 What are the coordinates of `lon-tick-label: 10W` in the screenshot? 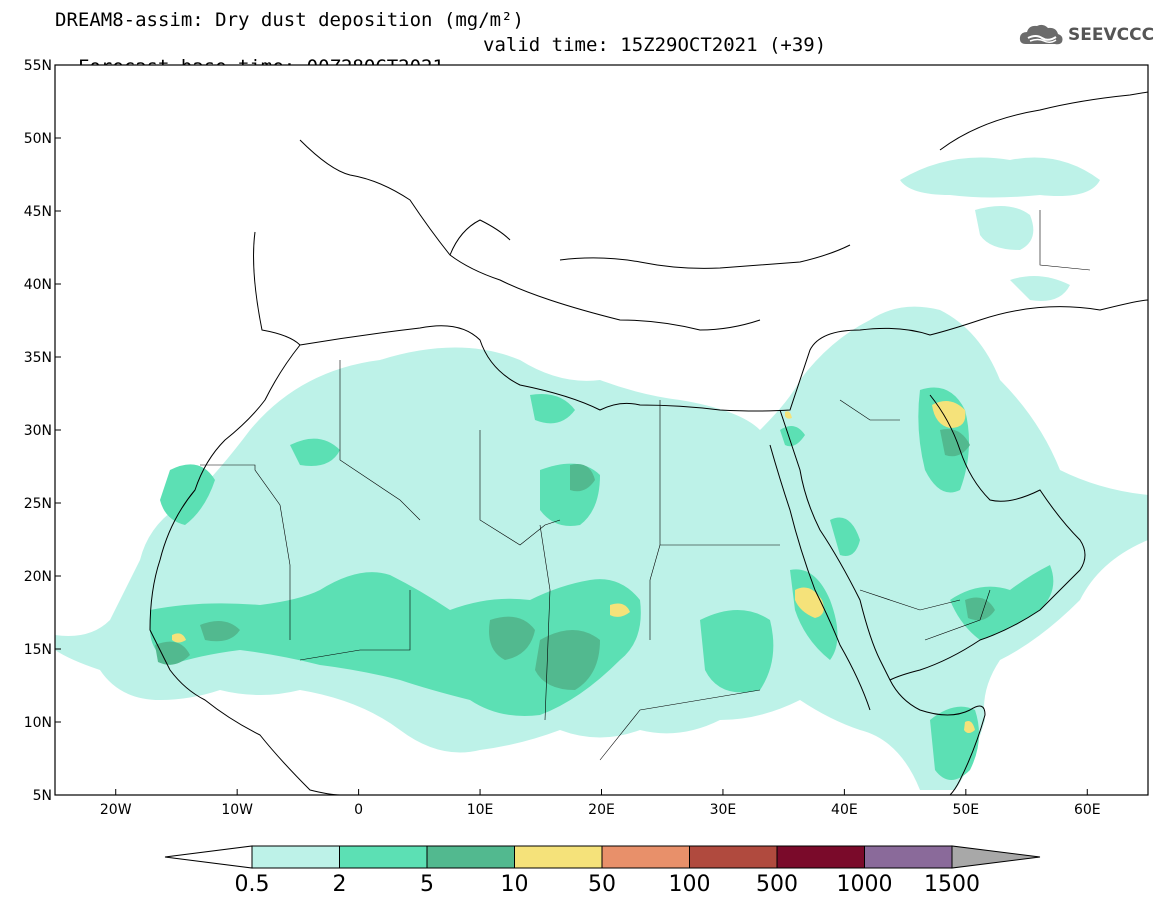 It's located at (237, 810).